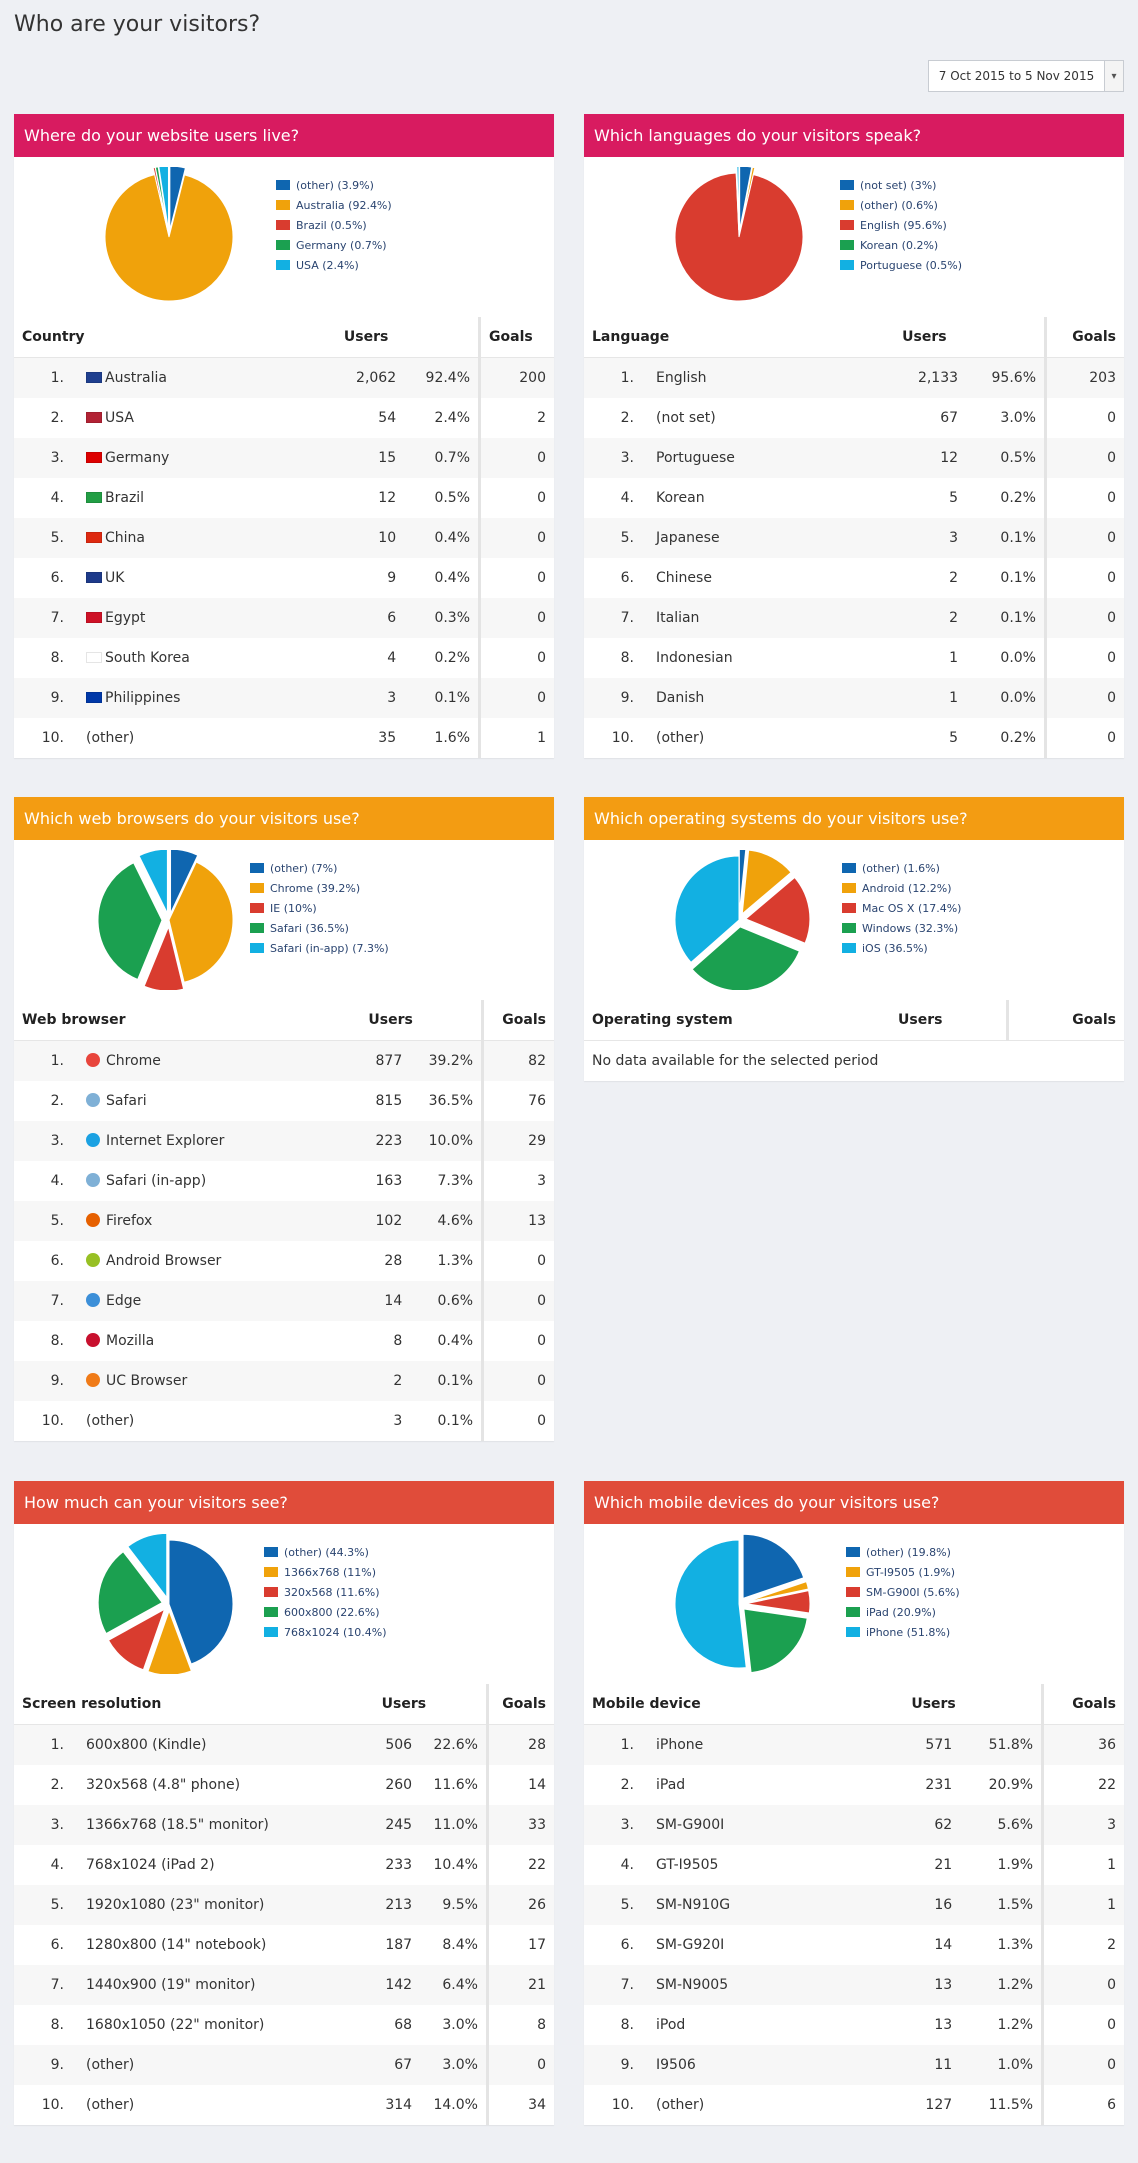  I want to click on table-row: 5. 1920x1080 (23" monitor) 213 9.5% 26, so click(284, 1905).